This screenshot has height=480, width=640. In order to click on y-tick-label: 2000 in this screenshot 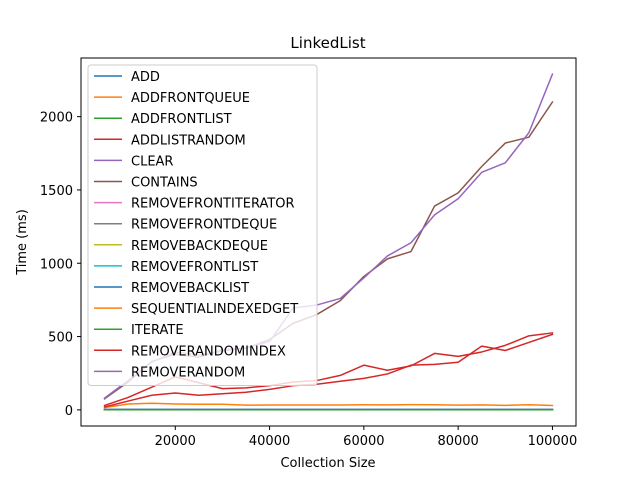, I will do `click(56, 118)`.